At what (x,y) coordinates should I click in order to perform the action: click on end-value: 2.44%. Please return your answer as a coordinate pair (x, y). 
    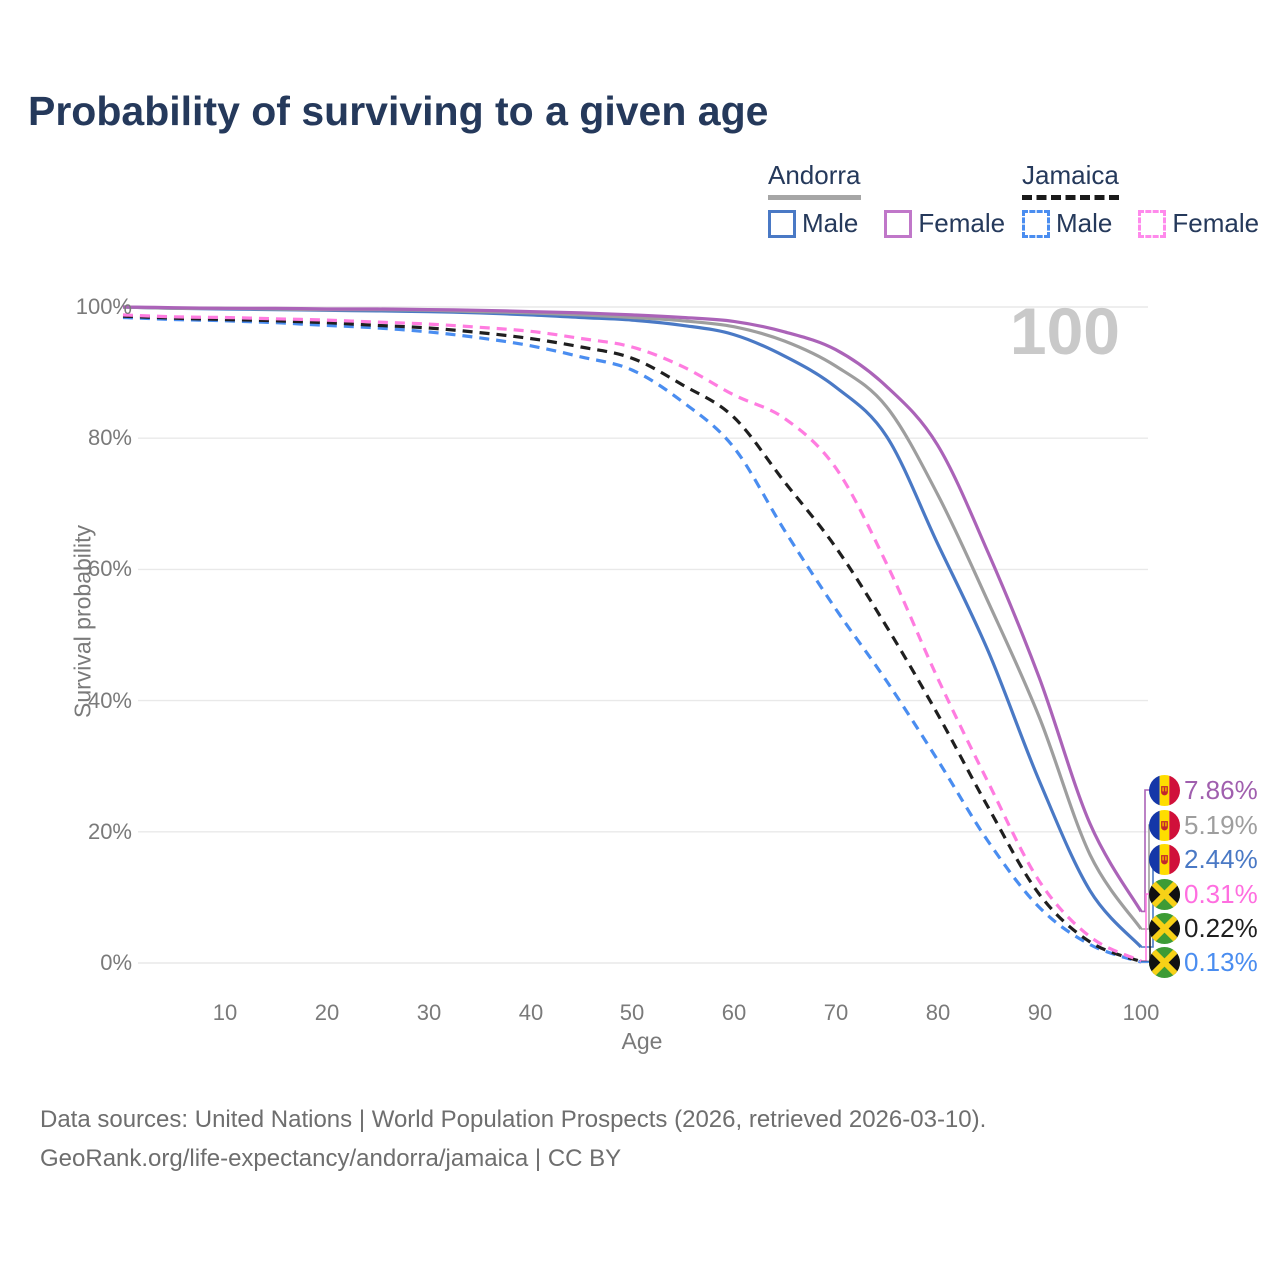
    Looking at the image, I should click on (1221, 858).